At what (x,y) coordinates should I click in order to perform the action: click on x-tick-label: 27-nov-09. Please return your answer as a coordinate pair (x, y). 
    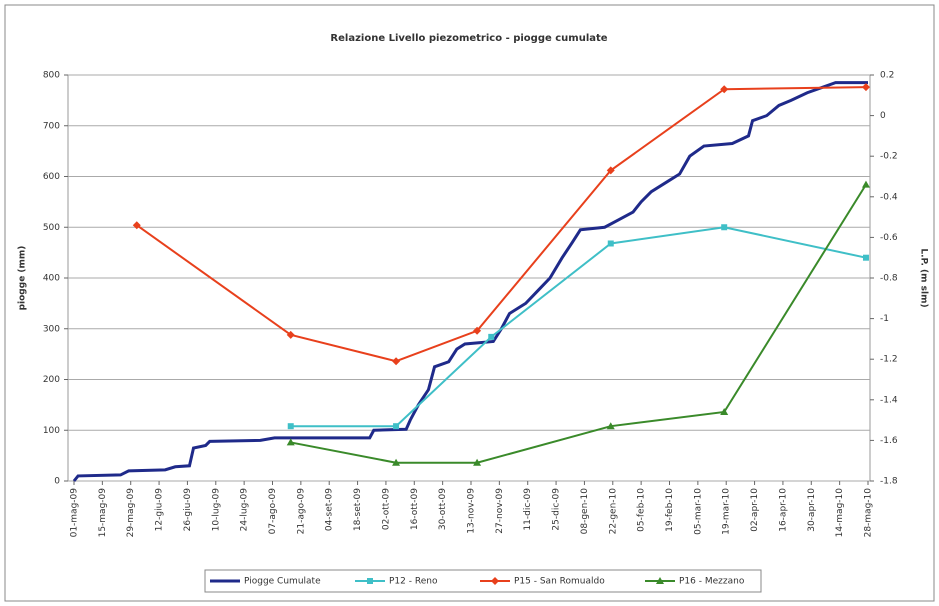
    Looking at the image, I should click on (500, 511).